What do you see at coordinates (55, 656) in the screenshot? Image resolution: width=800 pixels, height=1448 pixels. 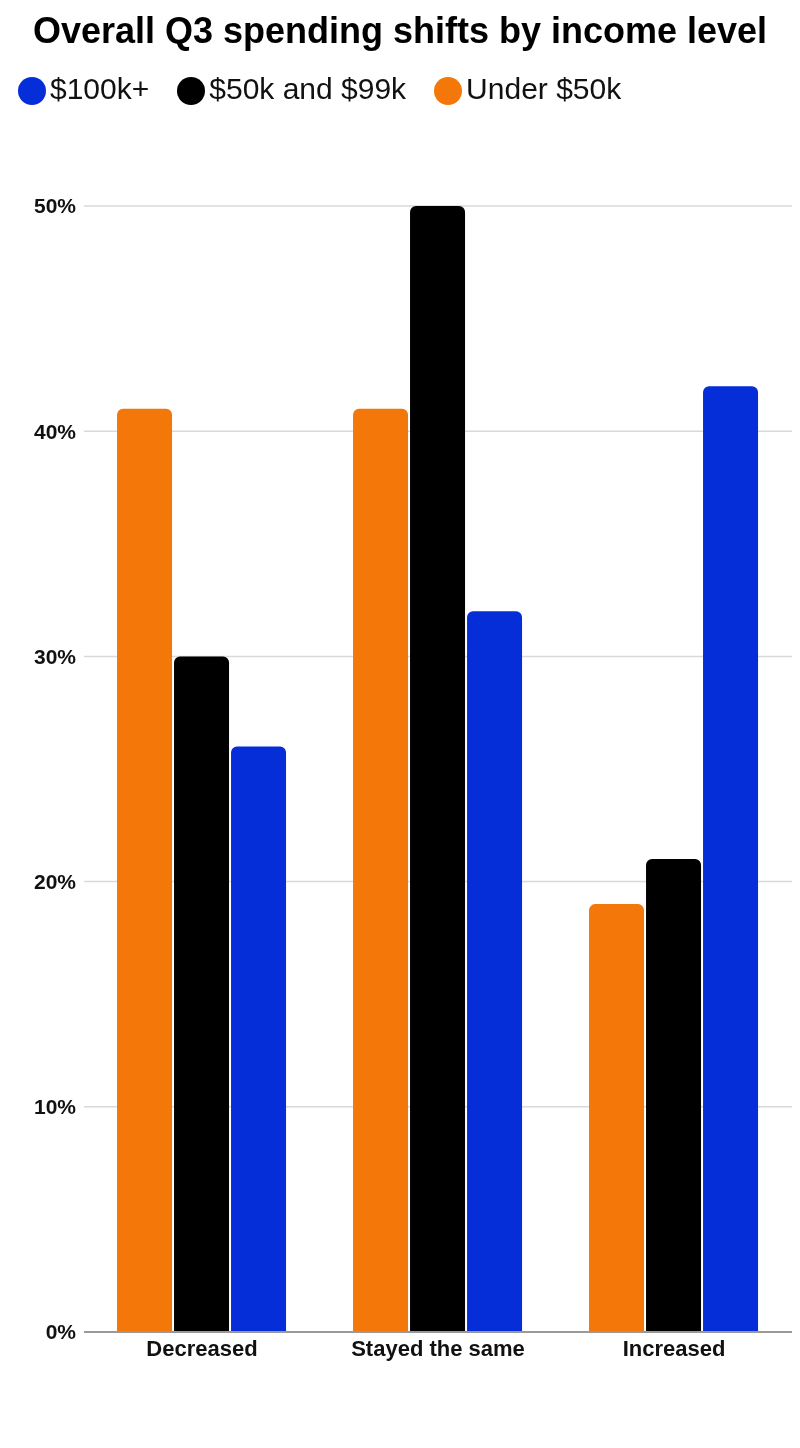 I see `y-tick-label: 30%` at bounding box center [55, 656].